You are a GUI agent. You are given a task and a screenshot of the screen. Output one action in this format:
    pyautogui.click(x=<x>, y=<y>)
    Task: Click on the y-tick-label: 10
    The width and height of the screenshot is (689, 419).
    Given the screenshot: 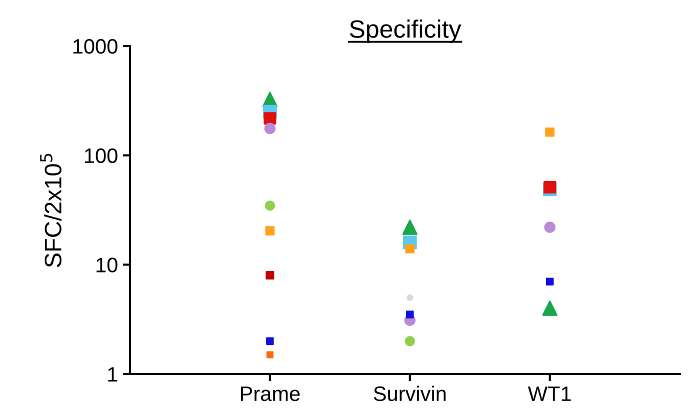 What is the action you would take?
    pyautogui.click(x=107, y=265)
    